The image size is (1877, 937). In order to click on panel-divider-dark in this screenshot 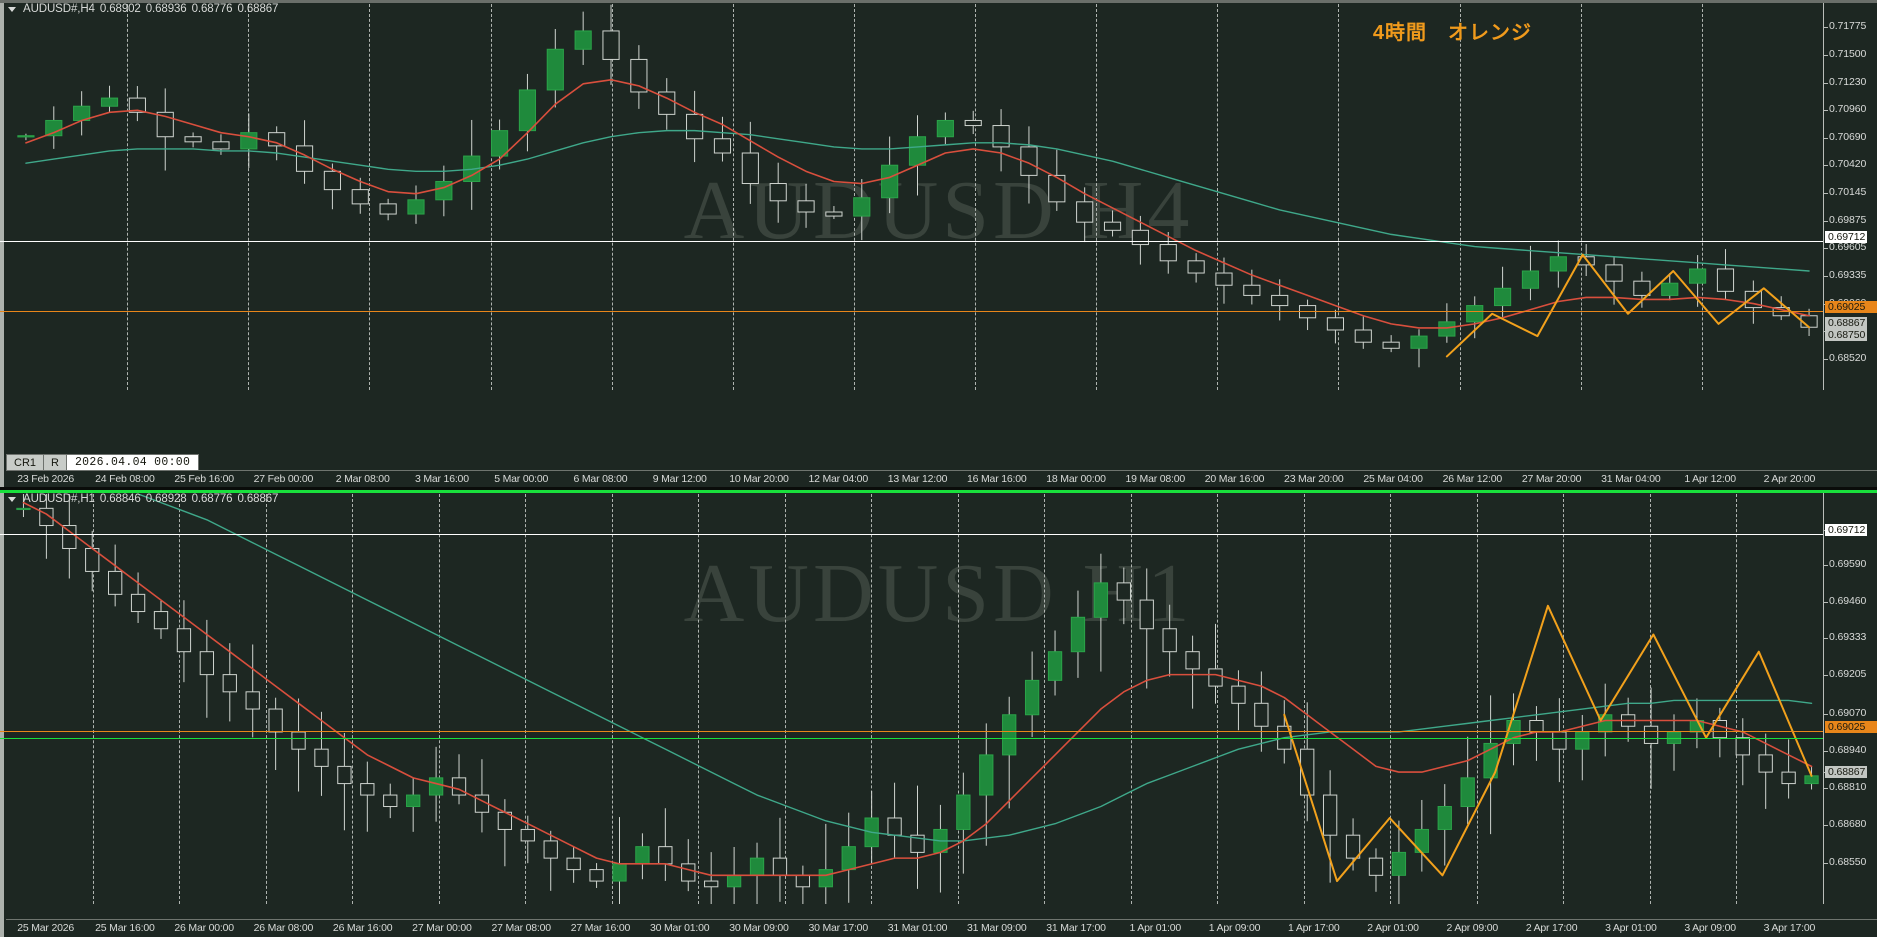, I will do `click(938, 488)`.